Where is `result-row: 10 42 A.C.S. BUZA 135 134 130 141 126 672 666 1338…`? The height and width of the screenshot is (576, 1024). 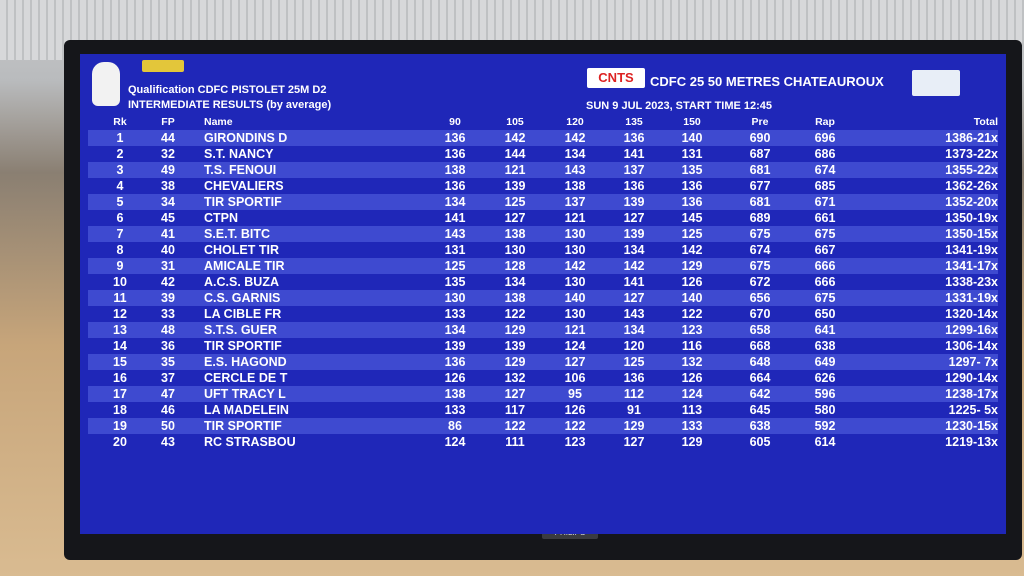
result-row: 10 42 A.C.S. BUZA 135 134 130 141 126 672 666 1338… is located at coordinates (543, 282).